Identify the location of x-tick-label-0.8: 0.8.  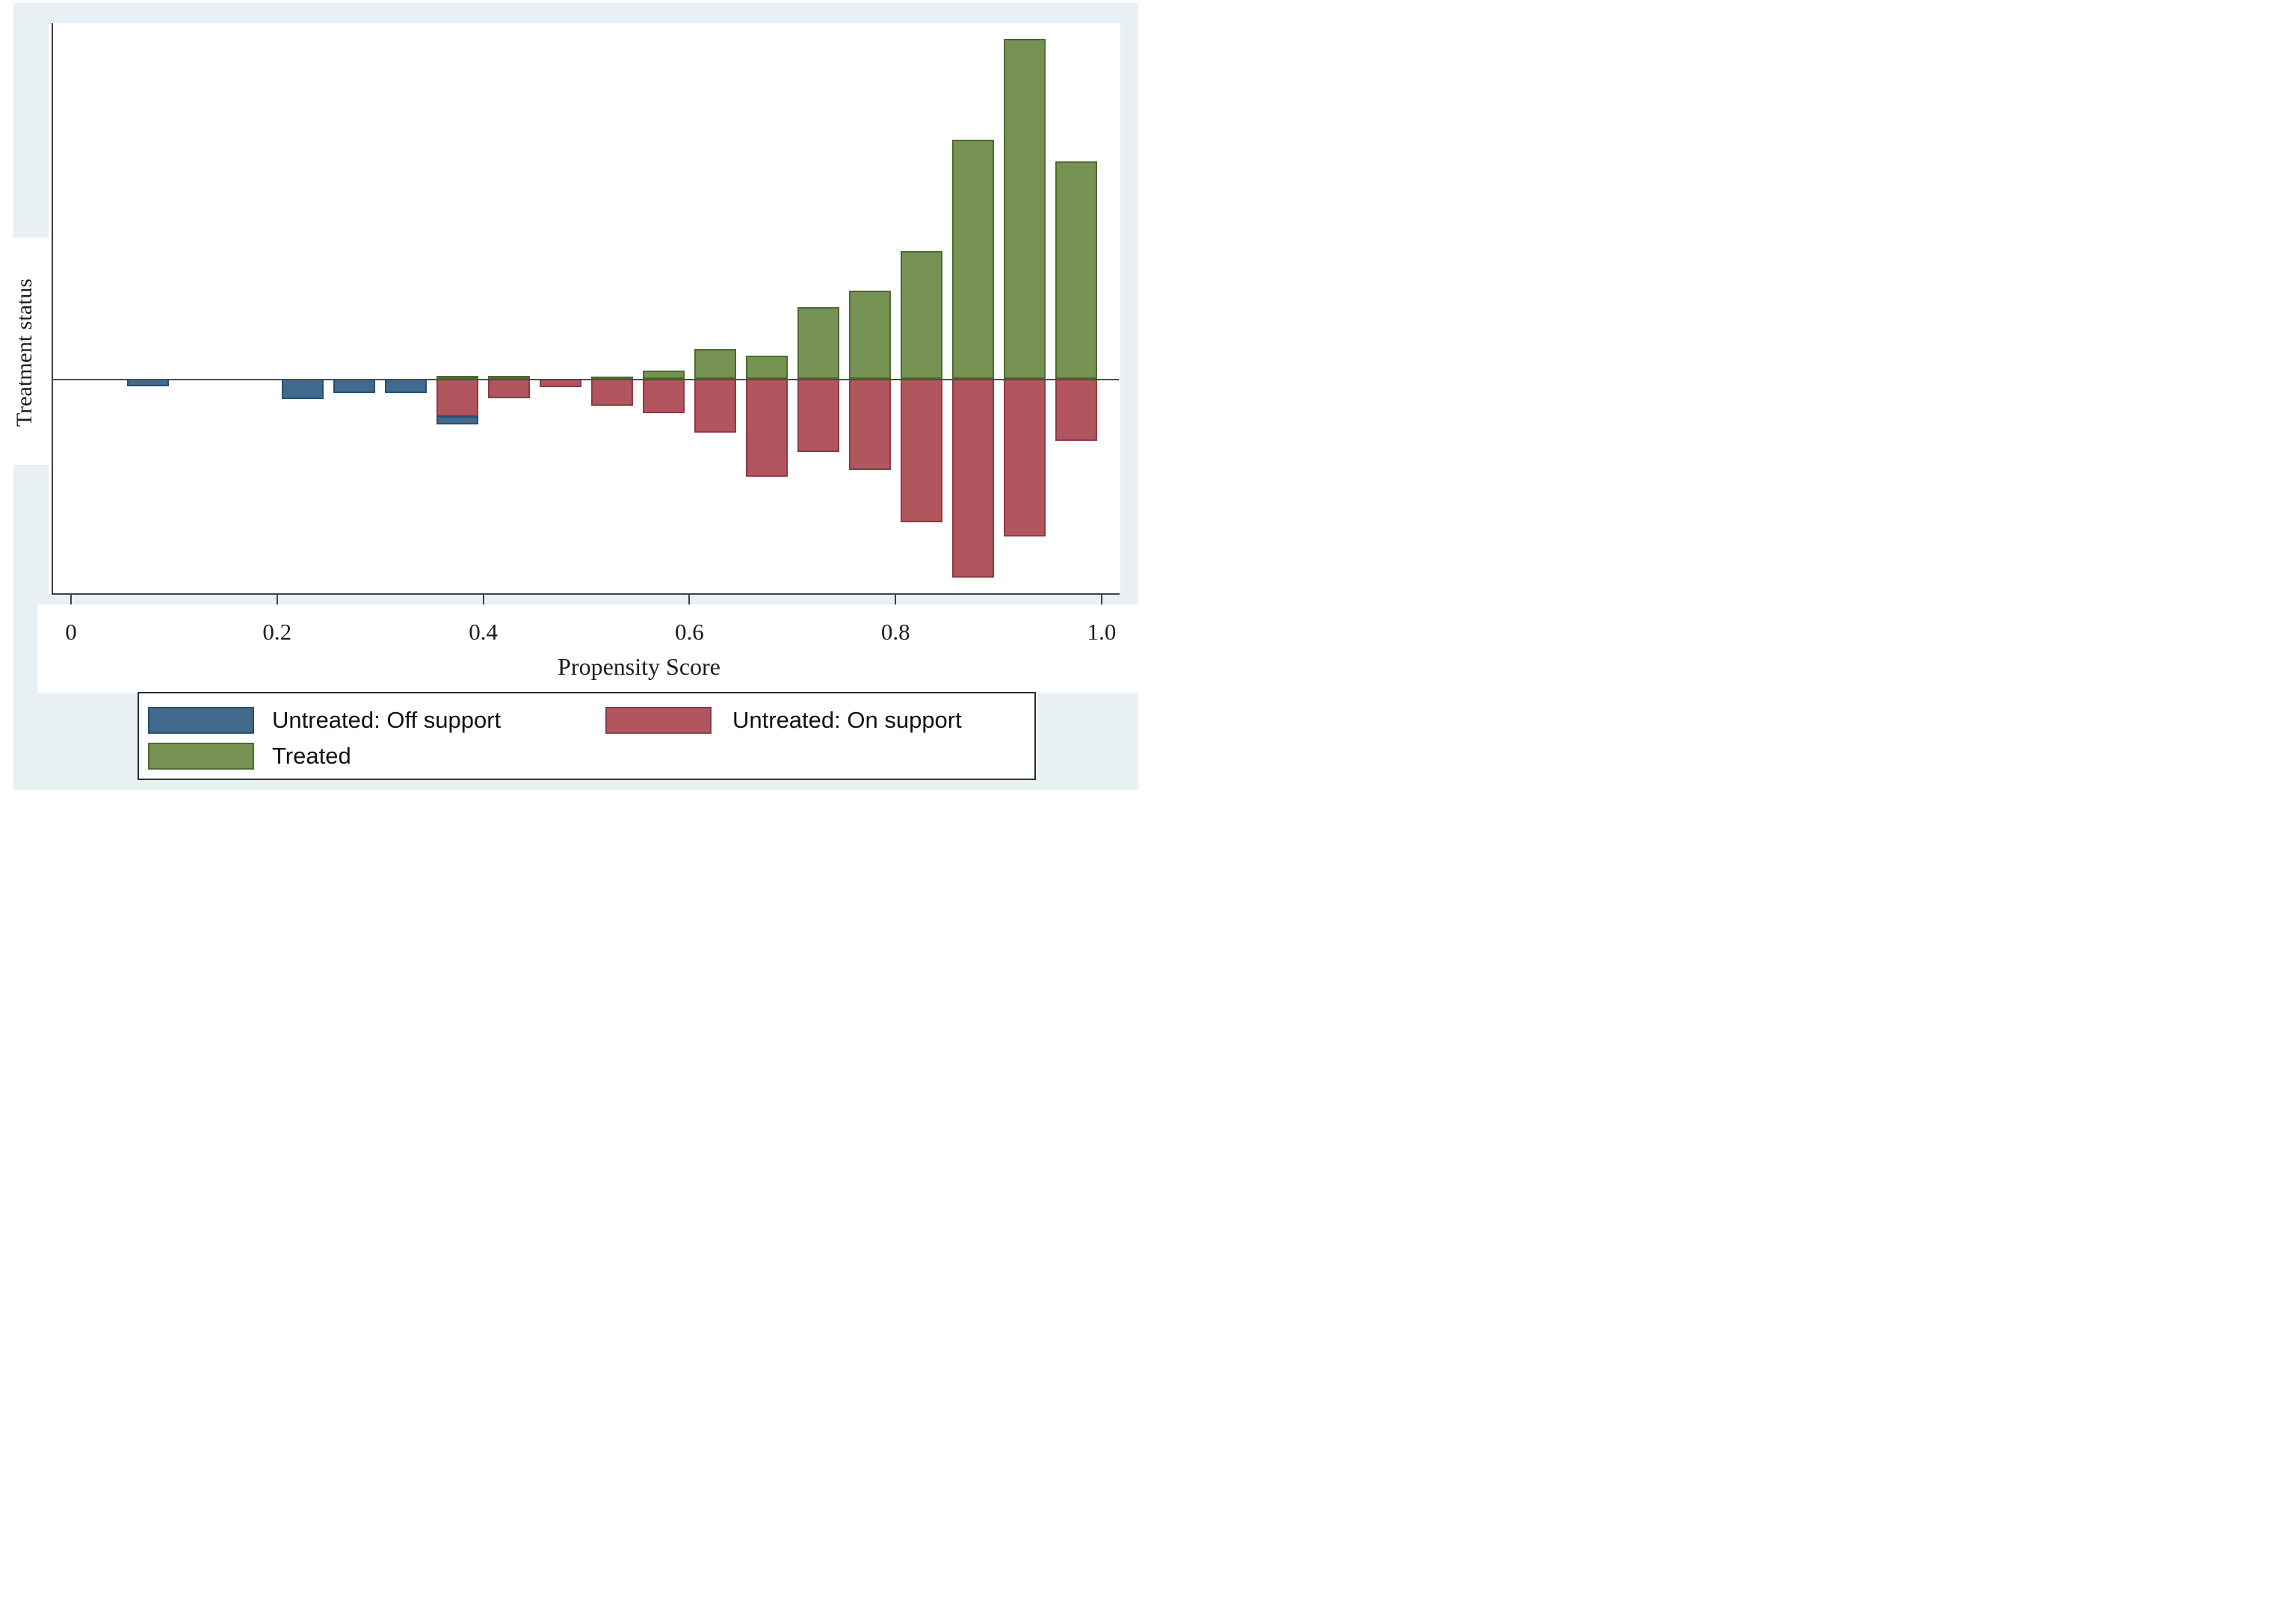
(895, 632).